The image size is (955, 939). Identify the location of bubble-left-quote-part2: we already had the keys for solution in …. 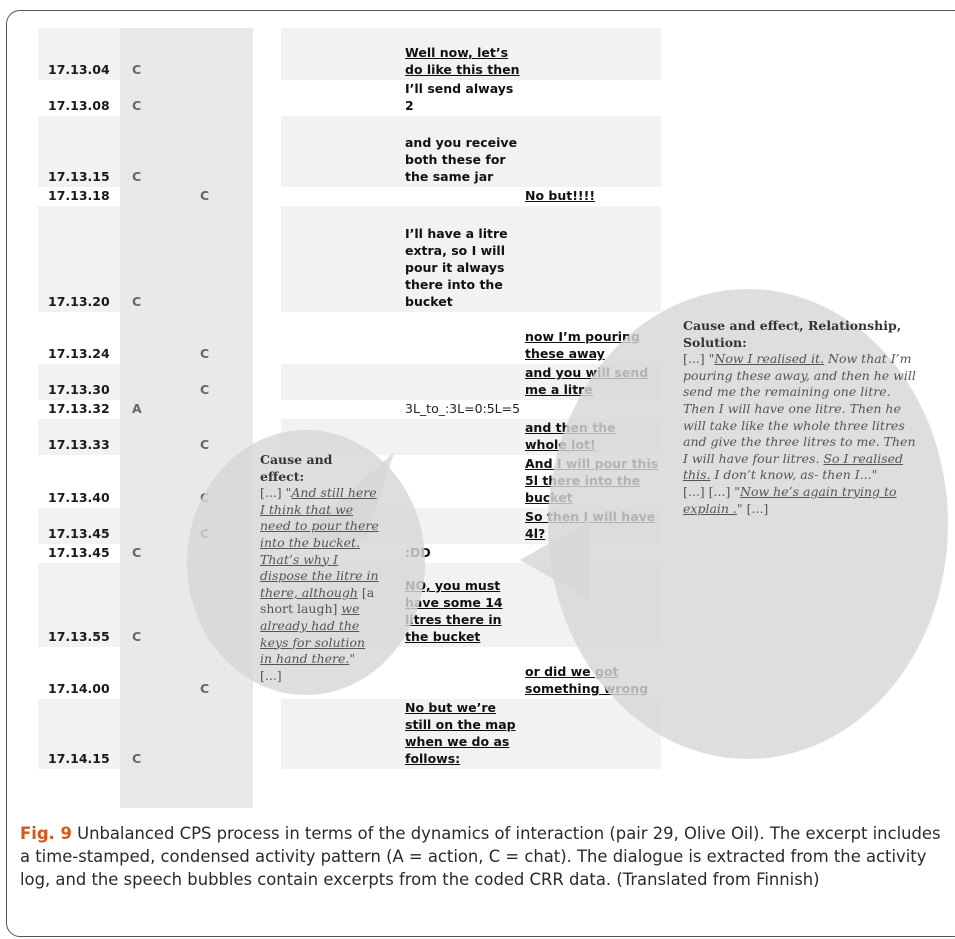
(313, 634).